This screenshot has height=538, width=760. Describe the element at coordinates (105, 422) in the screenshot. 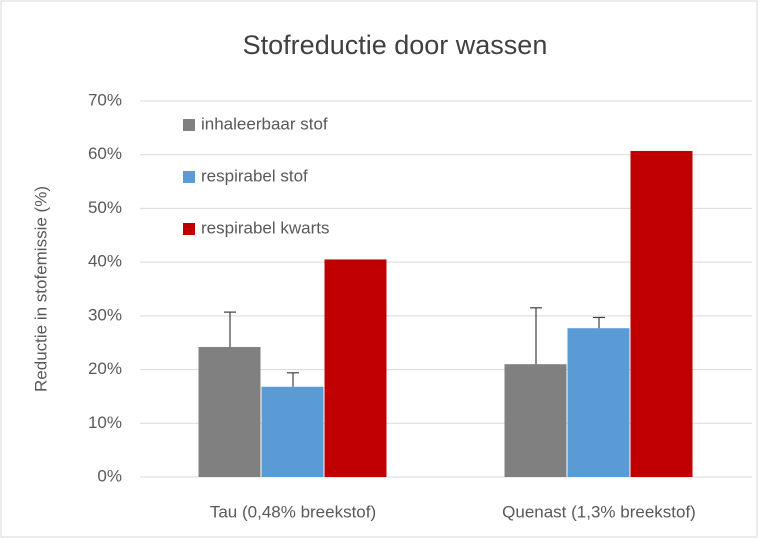

I see `y-tick-label: 10%` at that location.